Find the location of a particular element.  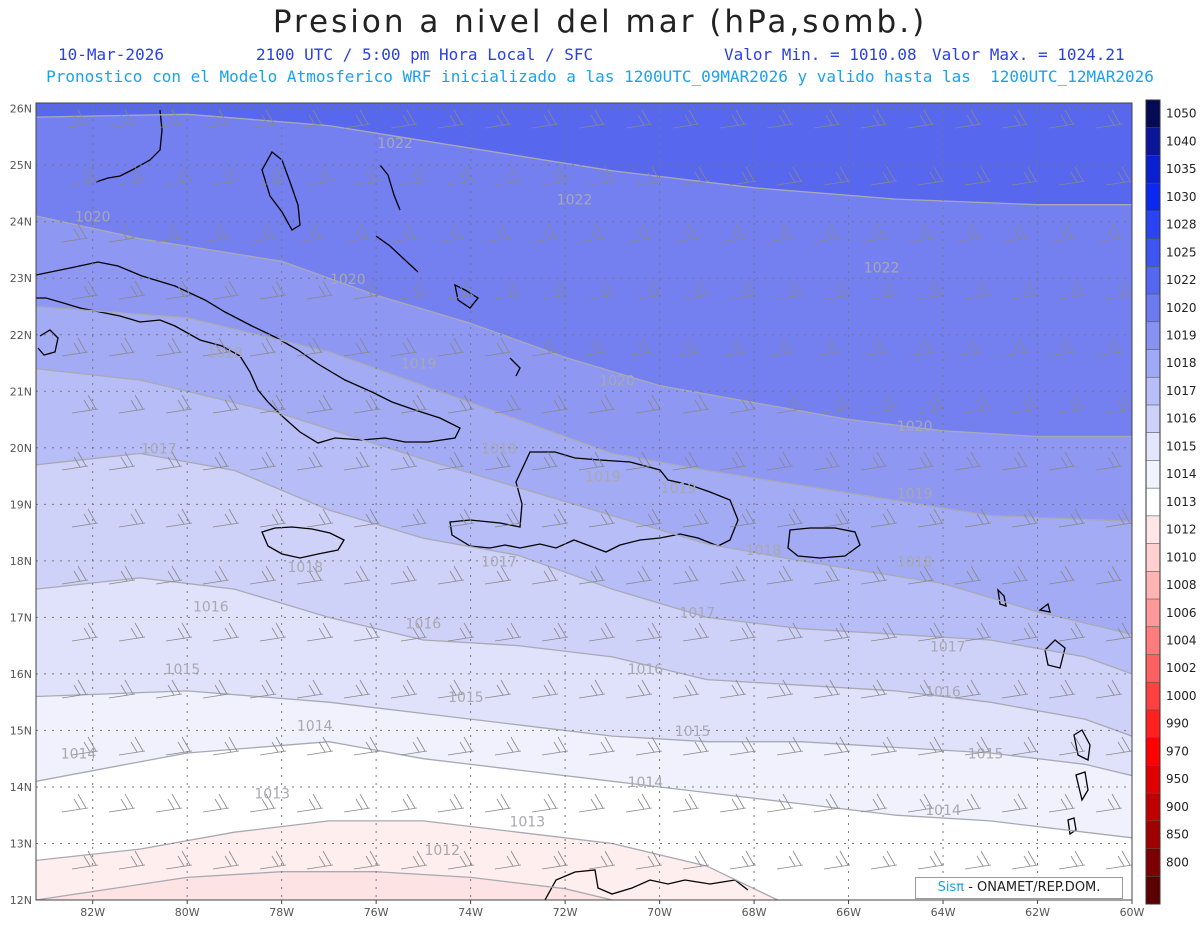

long-island-coast is located at coordinates (397, 254).